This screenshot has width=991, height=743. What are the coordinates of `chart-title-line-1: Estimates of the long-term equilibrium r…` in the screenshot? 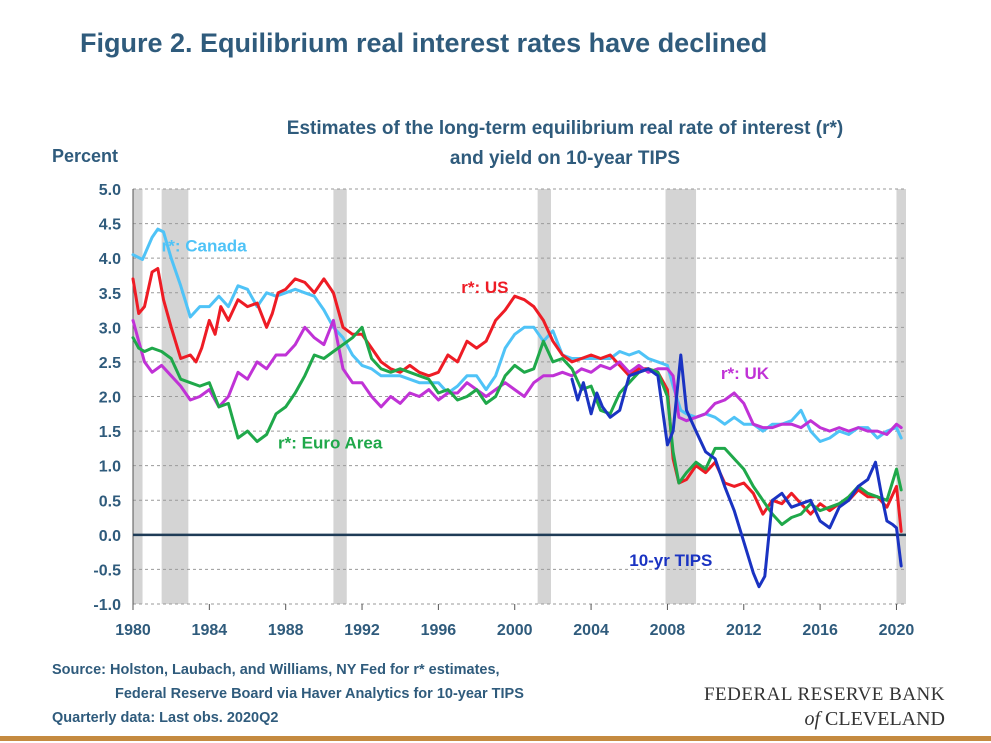 It's located at (565, 128).